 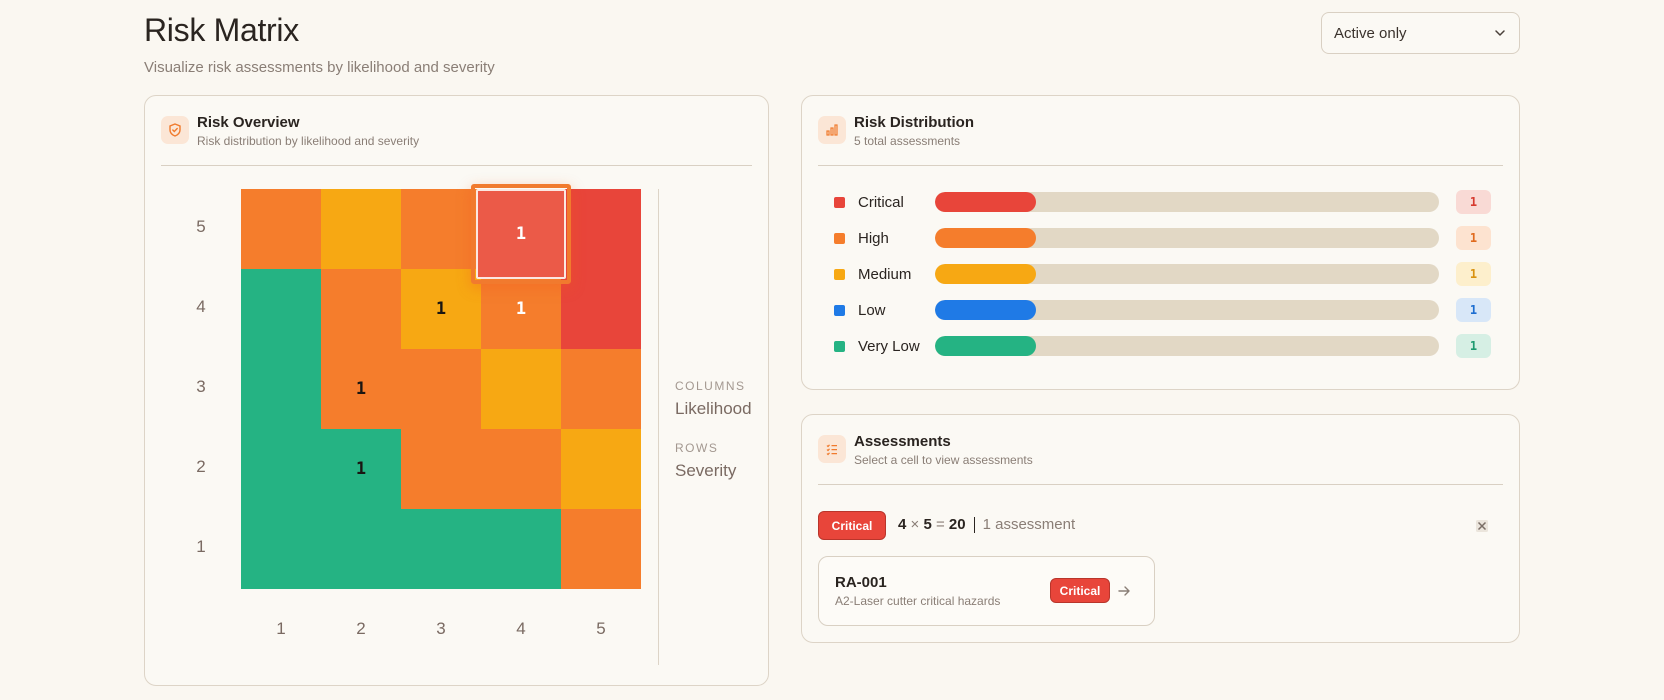 I want to click on formula-likelihood: 4, so click(x=902, y=524).